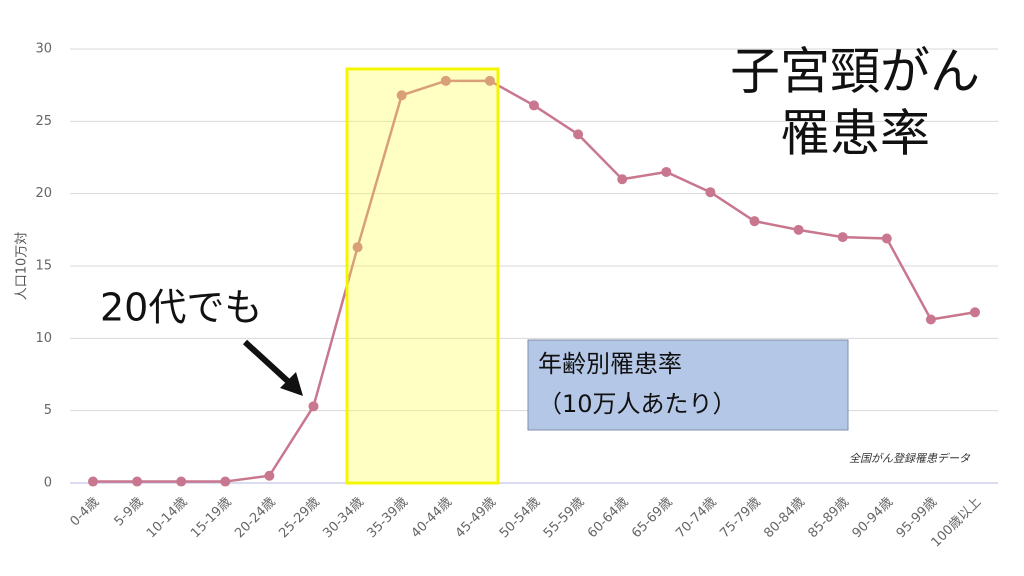 The height and width of the screenshot is (576, 1024). What do you see at coordinates (422, 276) in the screenshot?
I see `highlight-box` at bounding box center [422, 276].